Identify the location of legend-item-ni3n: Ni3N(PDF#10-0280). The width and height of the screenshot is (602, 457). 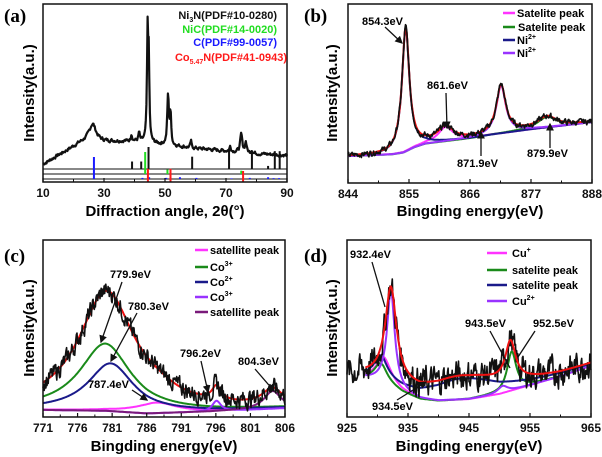
(227, 17).